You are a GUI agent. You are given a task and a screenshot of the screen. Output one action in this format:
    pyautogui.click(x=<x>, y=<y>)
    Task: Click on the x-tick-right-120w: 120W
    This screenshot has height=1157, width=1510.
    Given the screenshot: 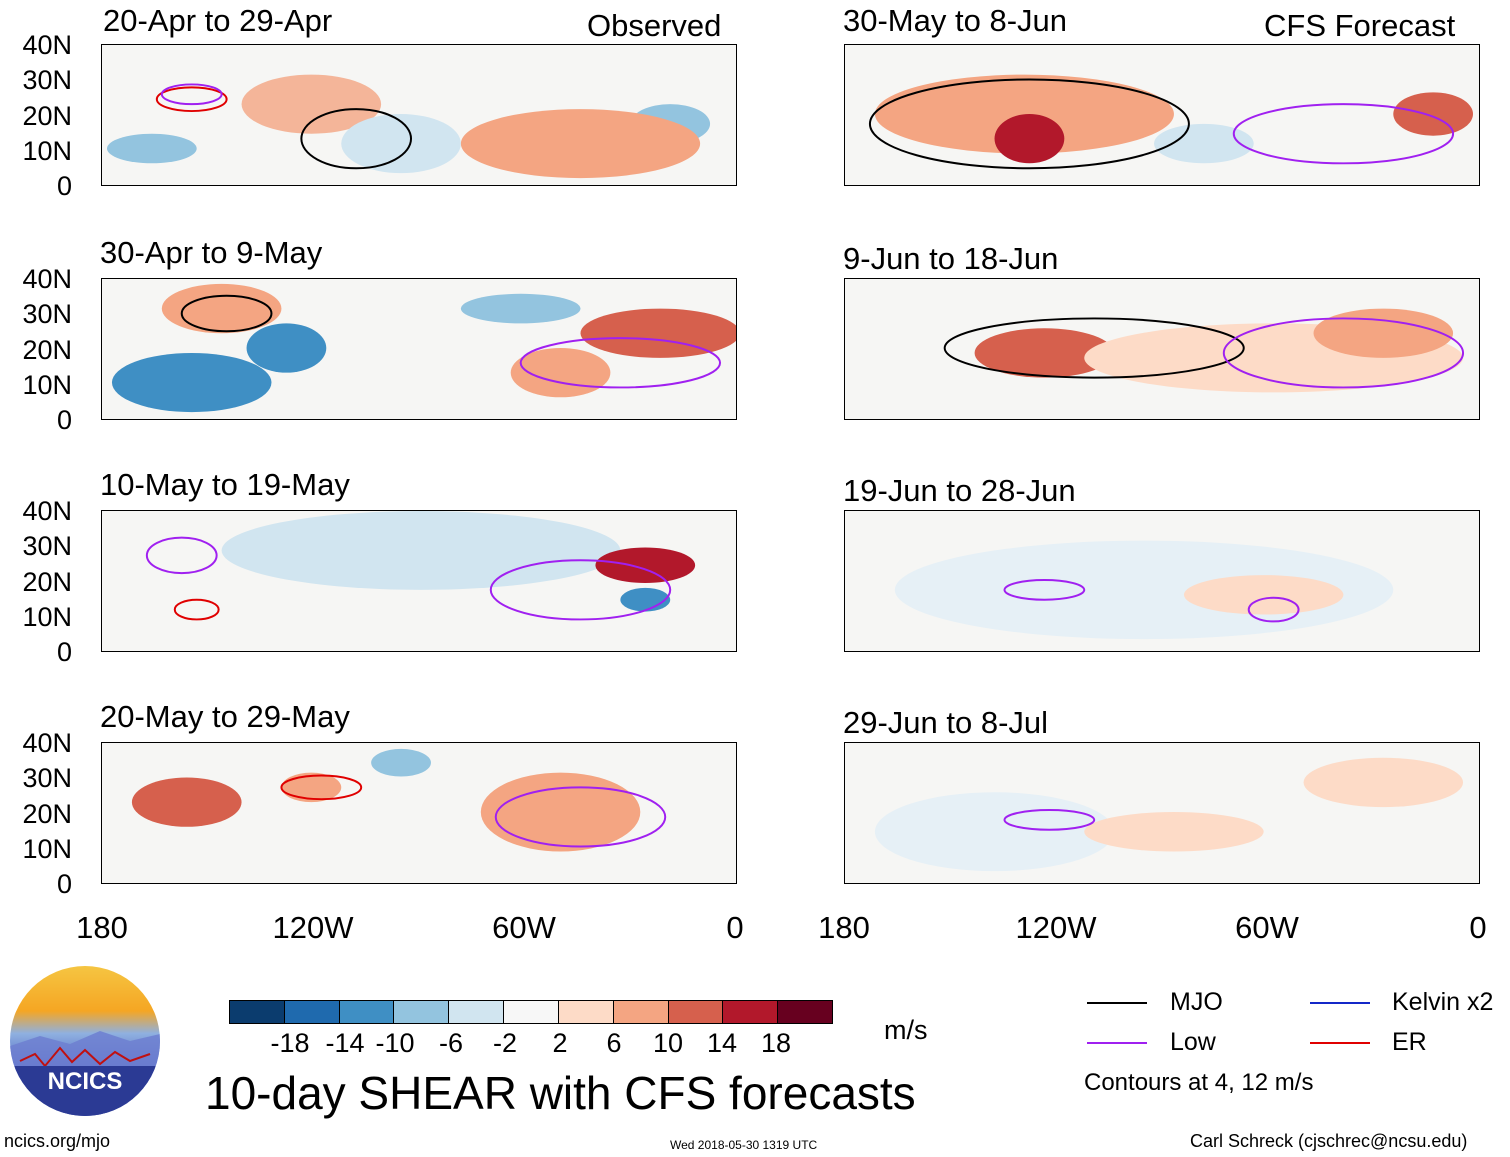 What is the action you would take?
    pyautogui.click(x=1056, y=927)
    